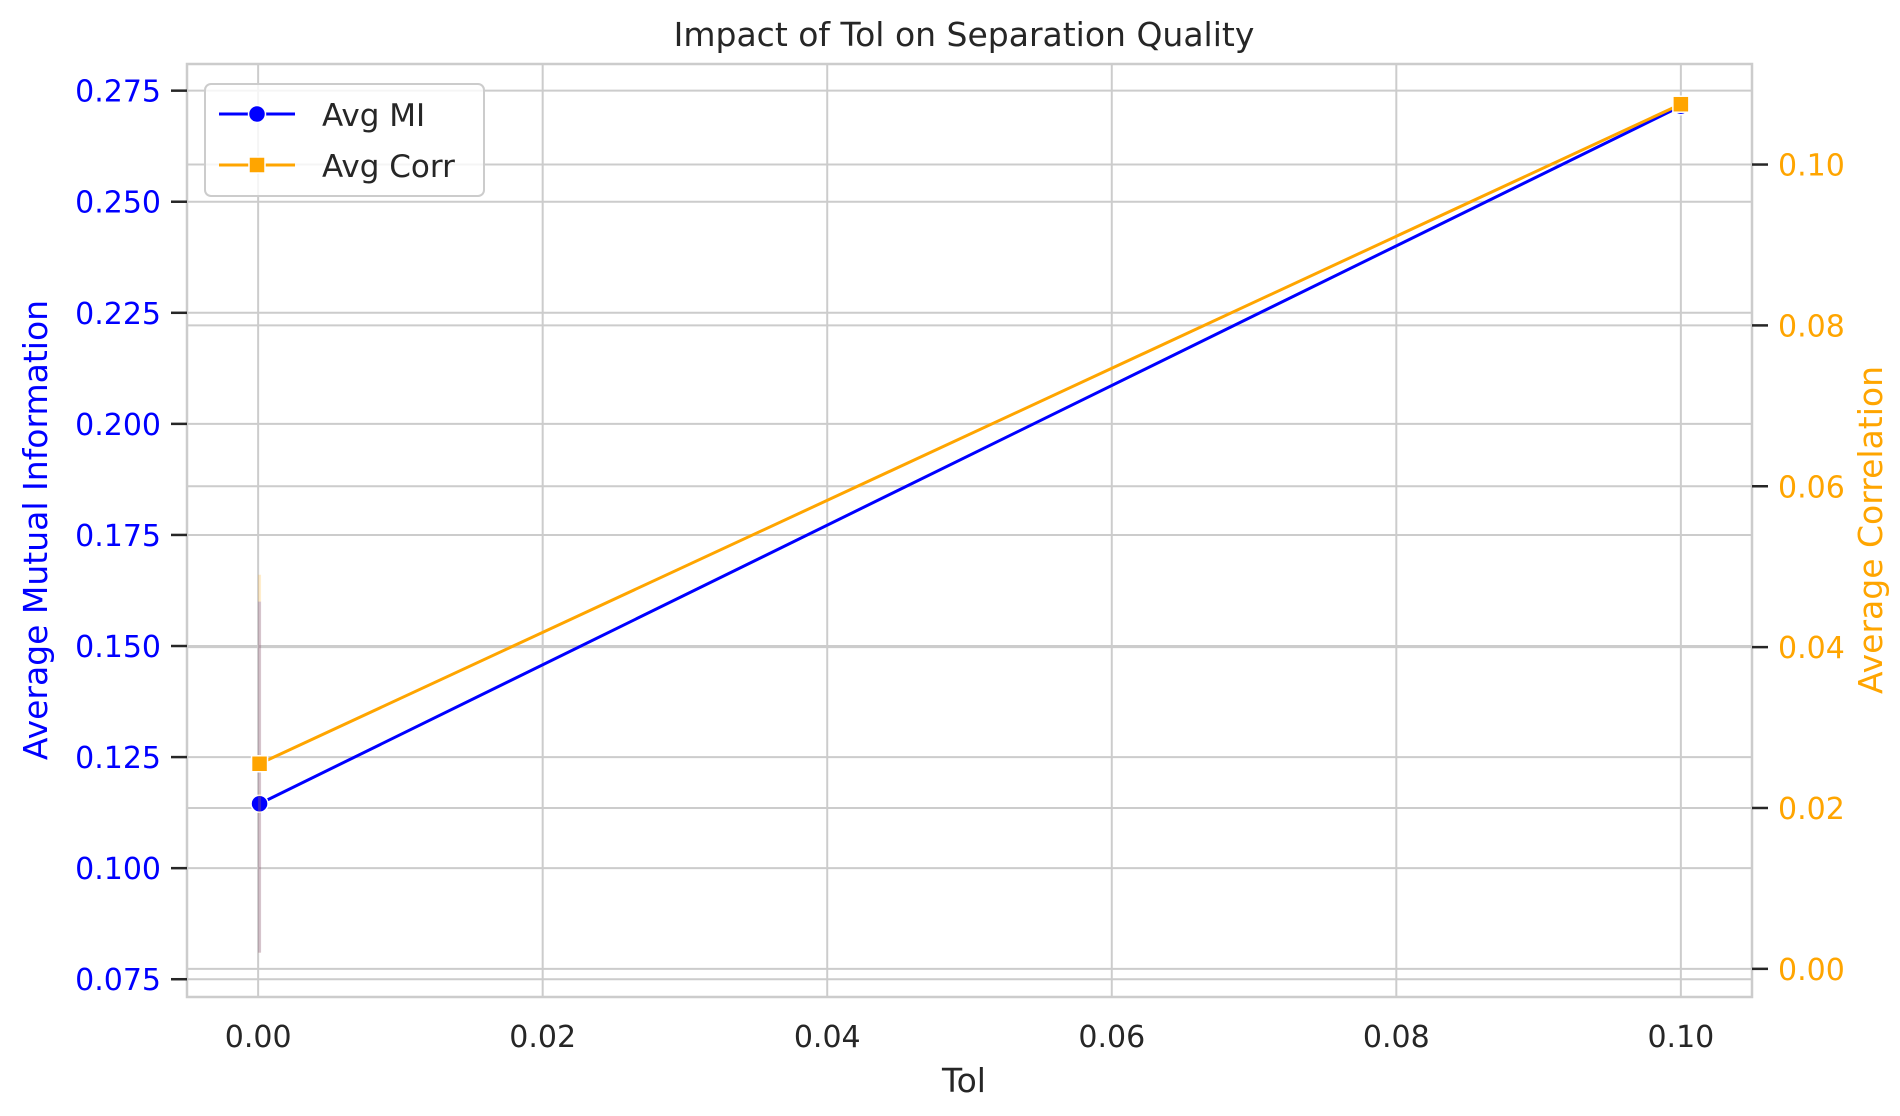 Image resolution: width=1900 pixels, height=1116 pixels. I want to click on chart-title: Impact of Tol on Separation Quality, so click(964, 34).